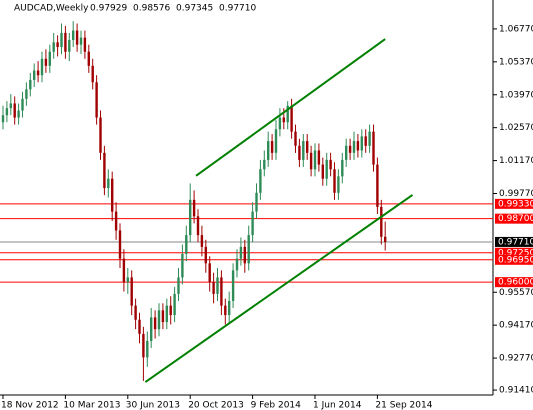  What do you see at coordinates (151, 9) in the screenshot?
I see `header-value: 0.98576` at bounding box center [151, 9].